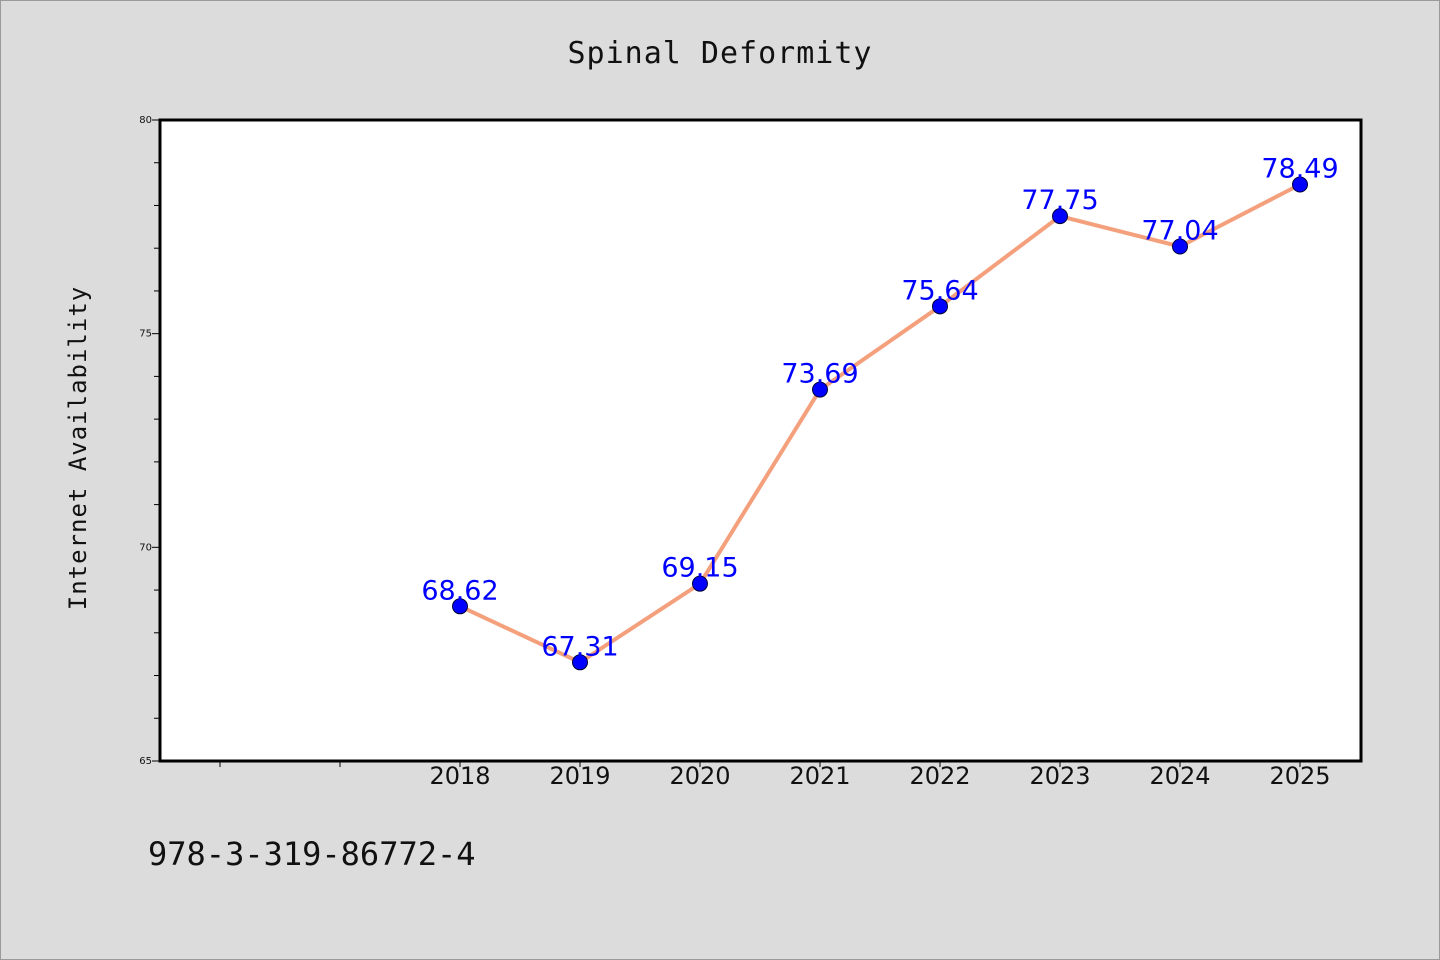 Image resolution: width=1440 pixels, height=960 pixels. I want to click on data-label: 68.62, so click(459, 590).